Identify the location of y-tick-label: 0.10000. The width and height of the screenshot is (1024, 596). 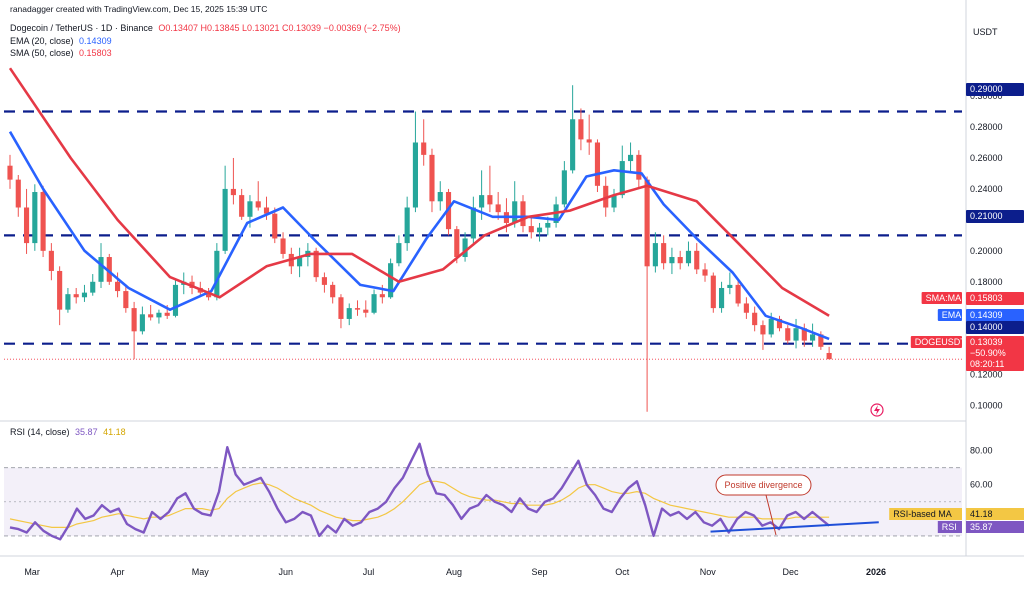
(986, 406).